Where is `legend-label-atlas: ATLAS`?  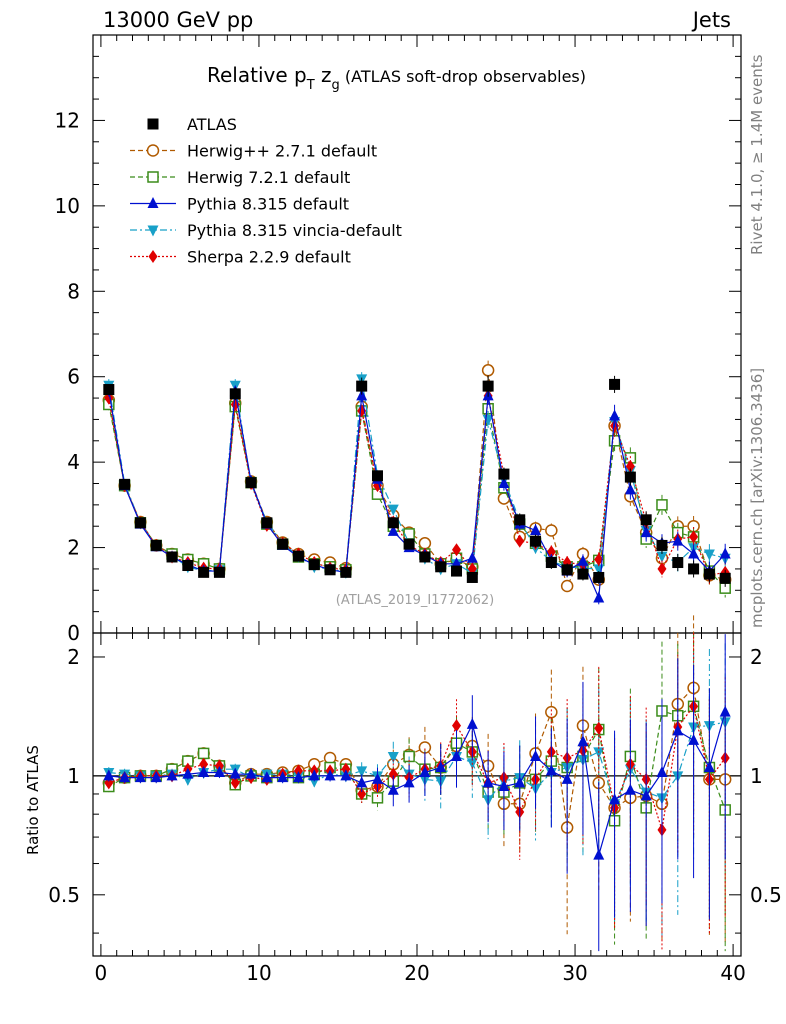
legend-label-atlas: ATLAS is located at coordinates (212, 124).